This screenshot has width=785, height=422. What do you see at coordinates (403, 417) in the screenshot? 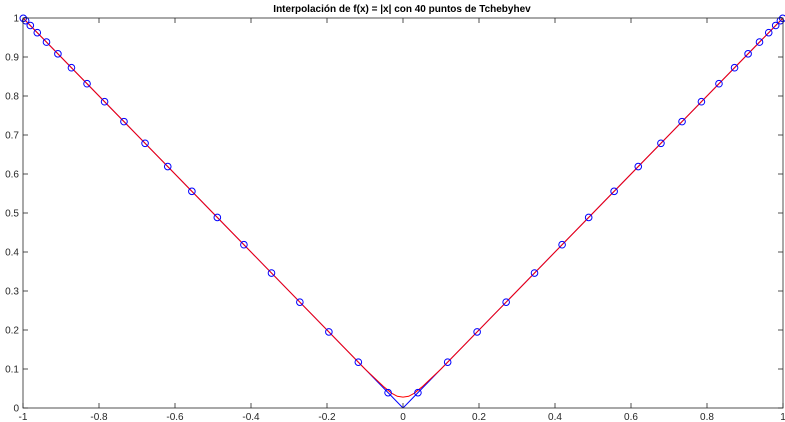
I see `x-tick-label: 0` at bounding box center [403, 417].